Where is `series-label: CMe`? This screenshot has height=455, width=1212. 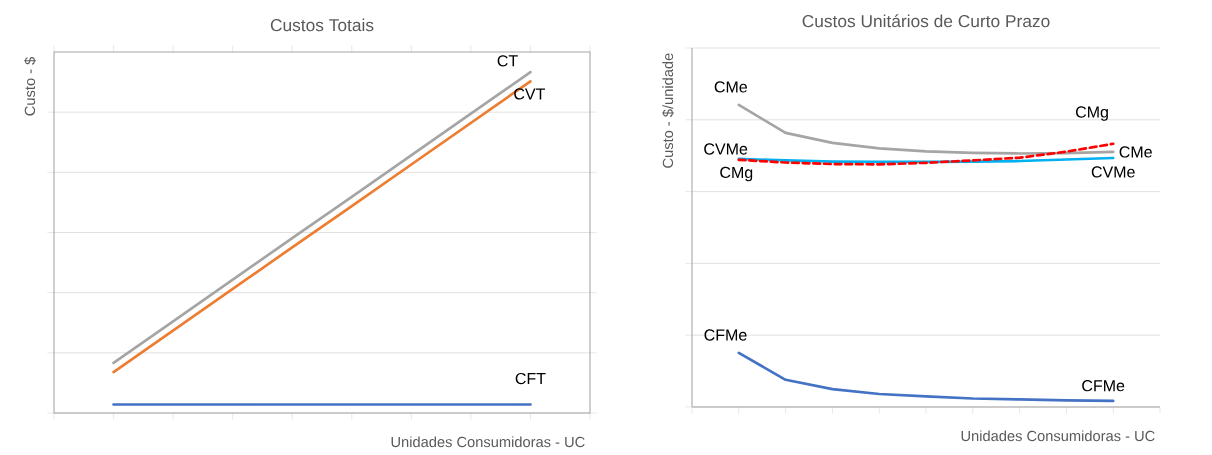 series-label: CMe is located at coordinates (1135, 152).